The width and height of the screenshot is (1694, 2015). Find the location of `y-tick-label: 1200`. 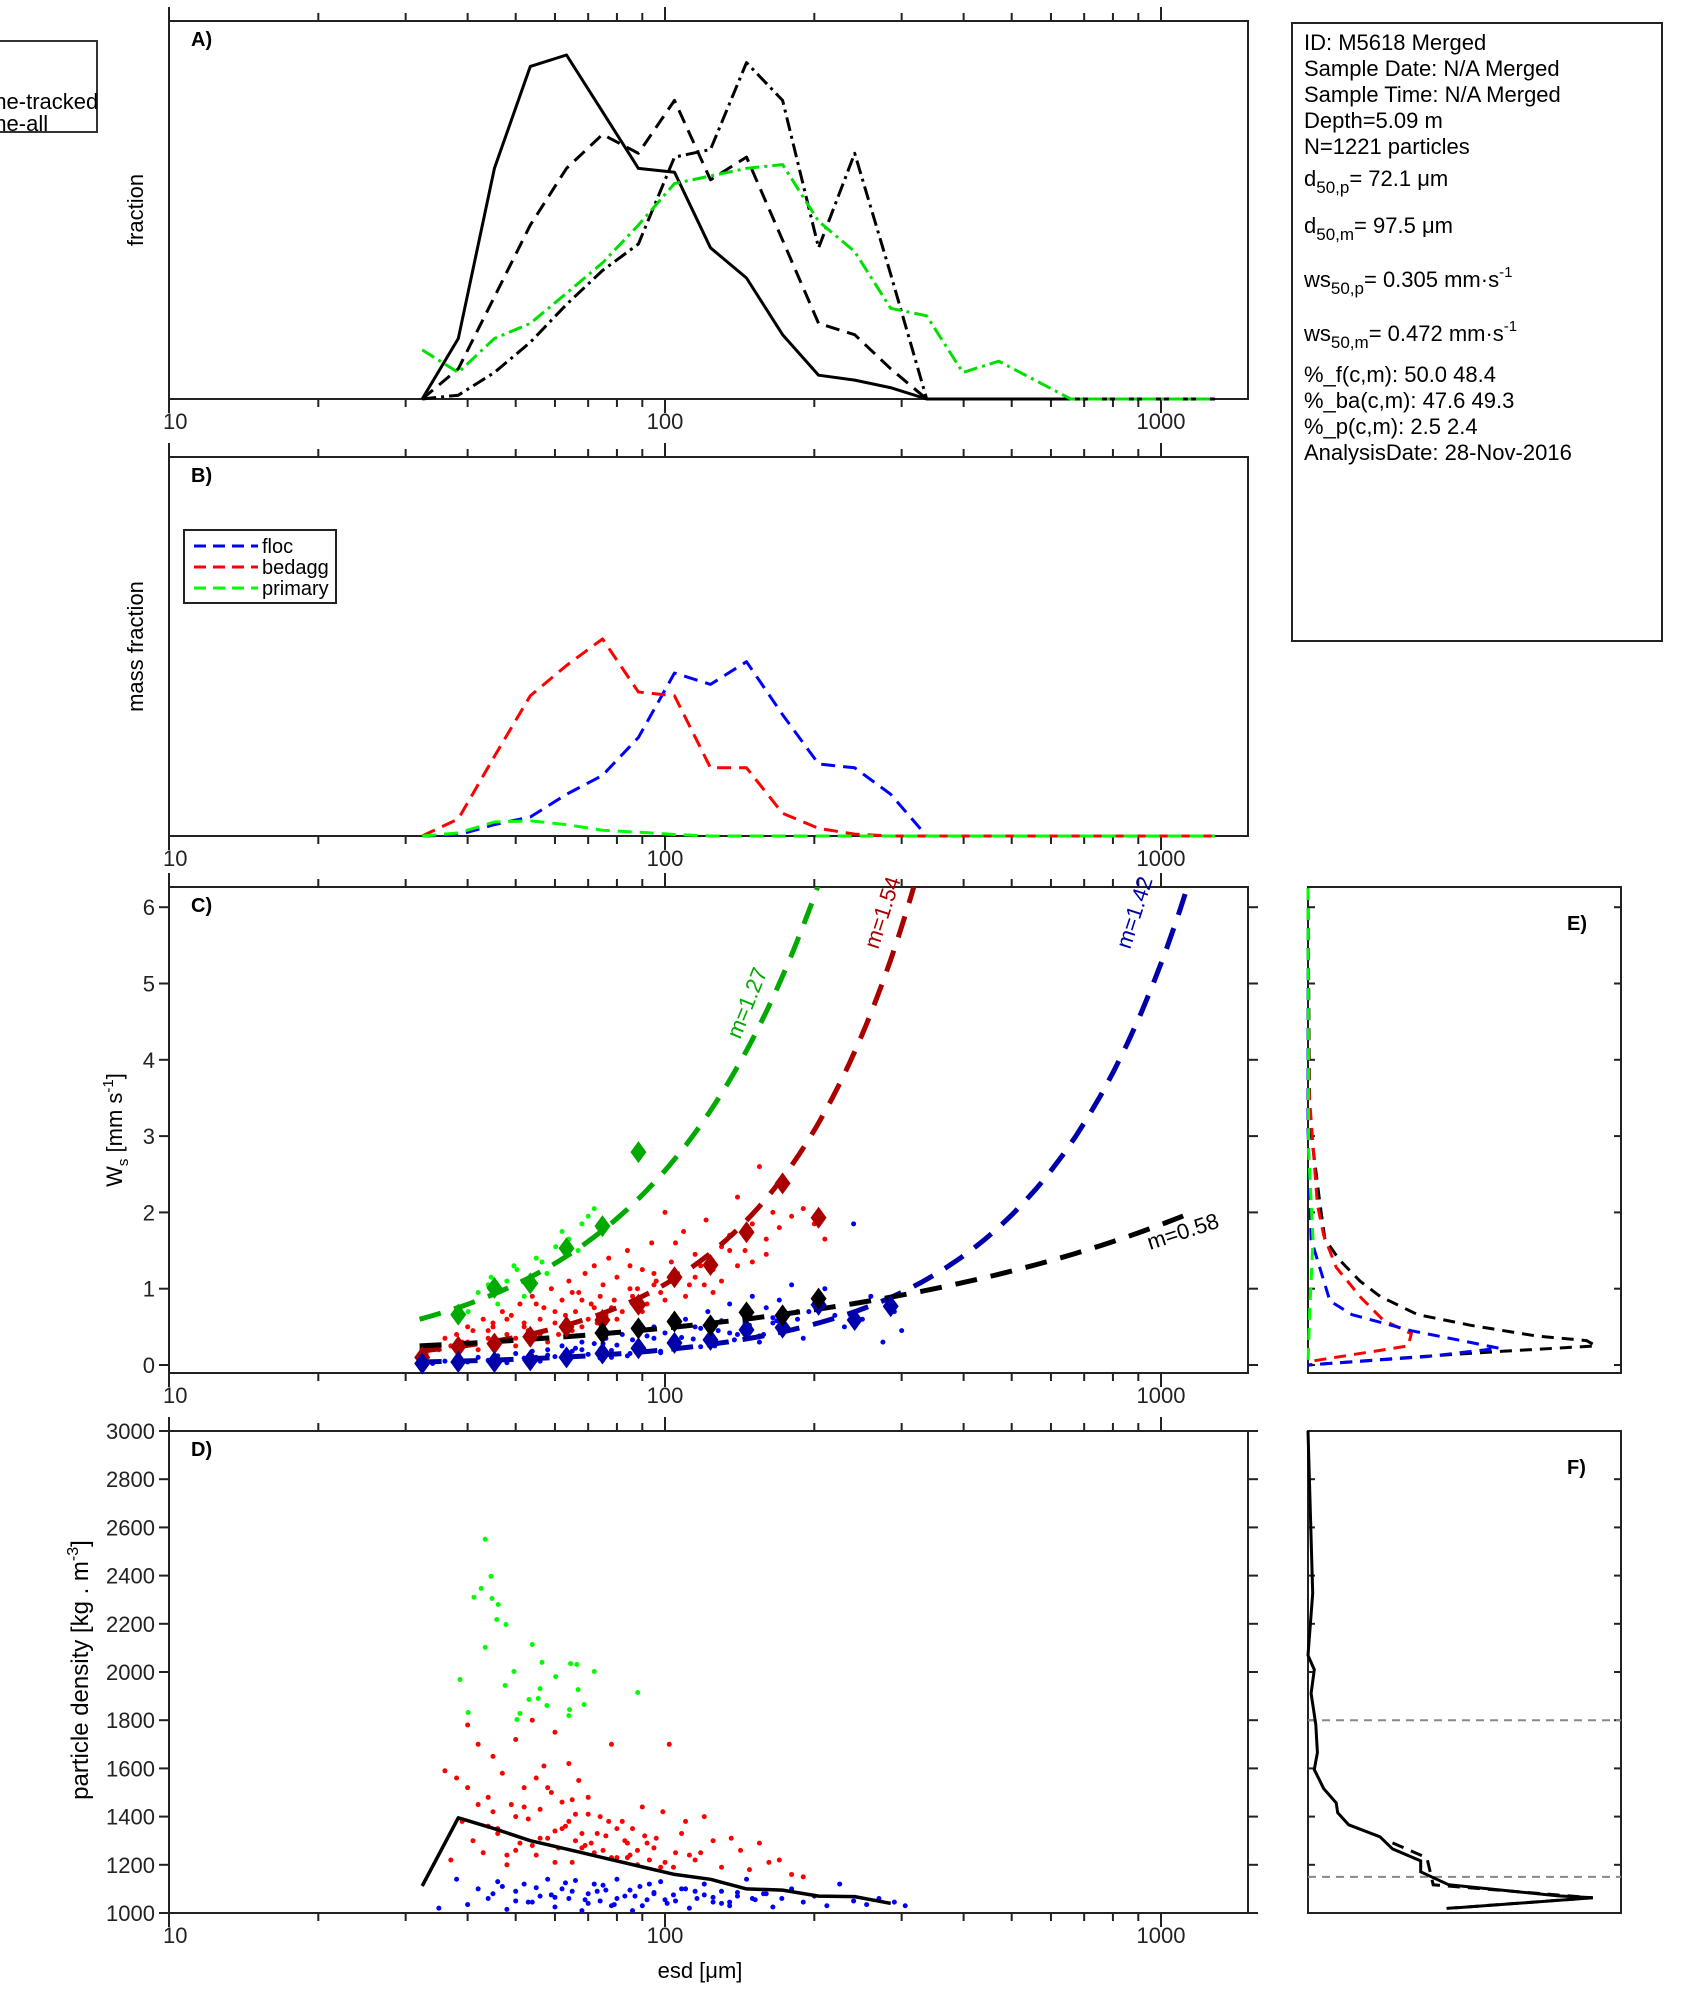

y-tick-label: 1200 is located at coordinates (130, 1865).